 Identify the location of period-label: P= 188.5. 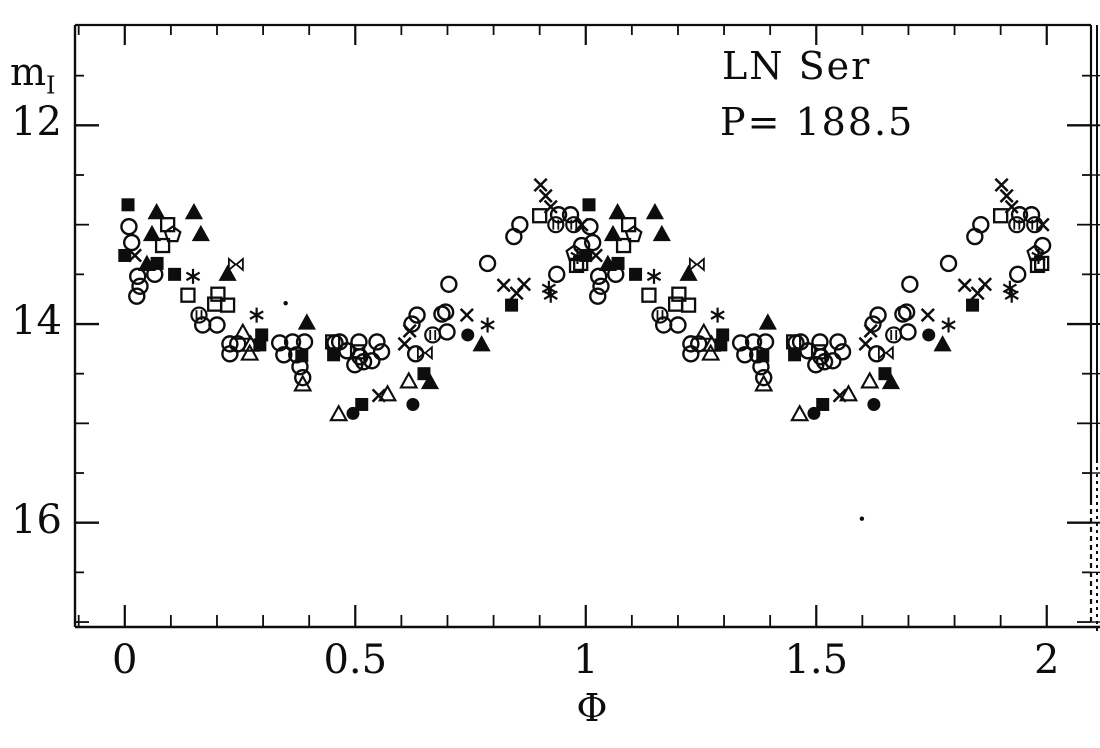
(817, 122).